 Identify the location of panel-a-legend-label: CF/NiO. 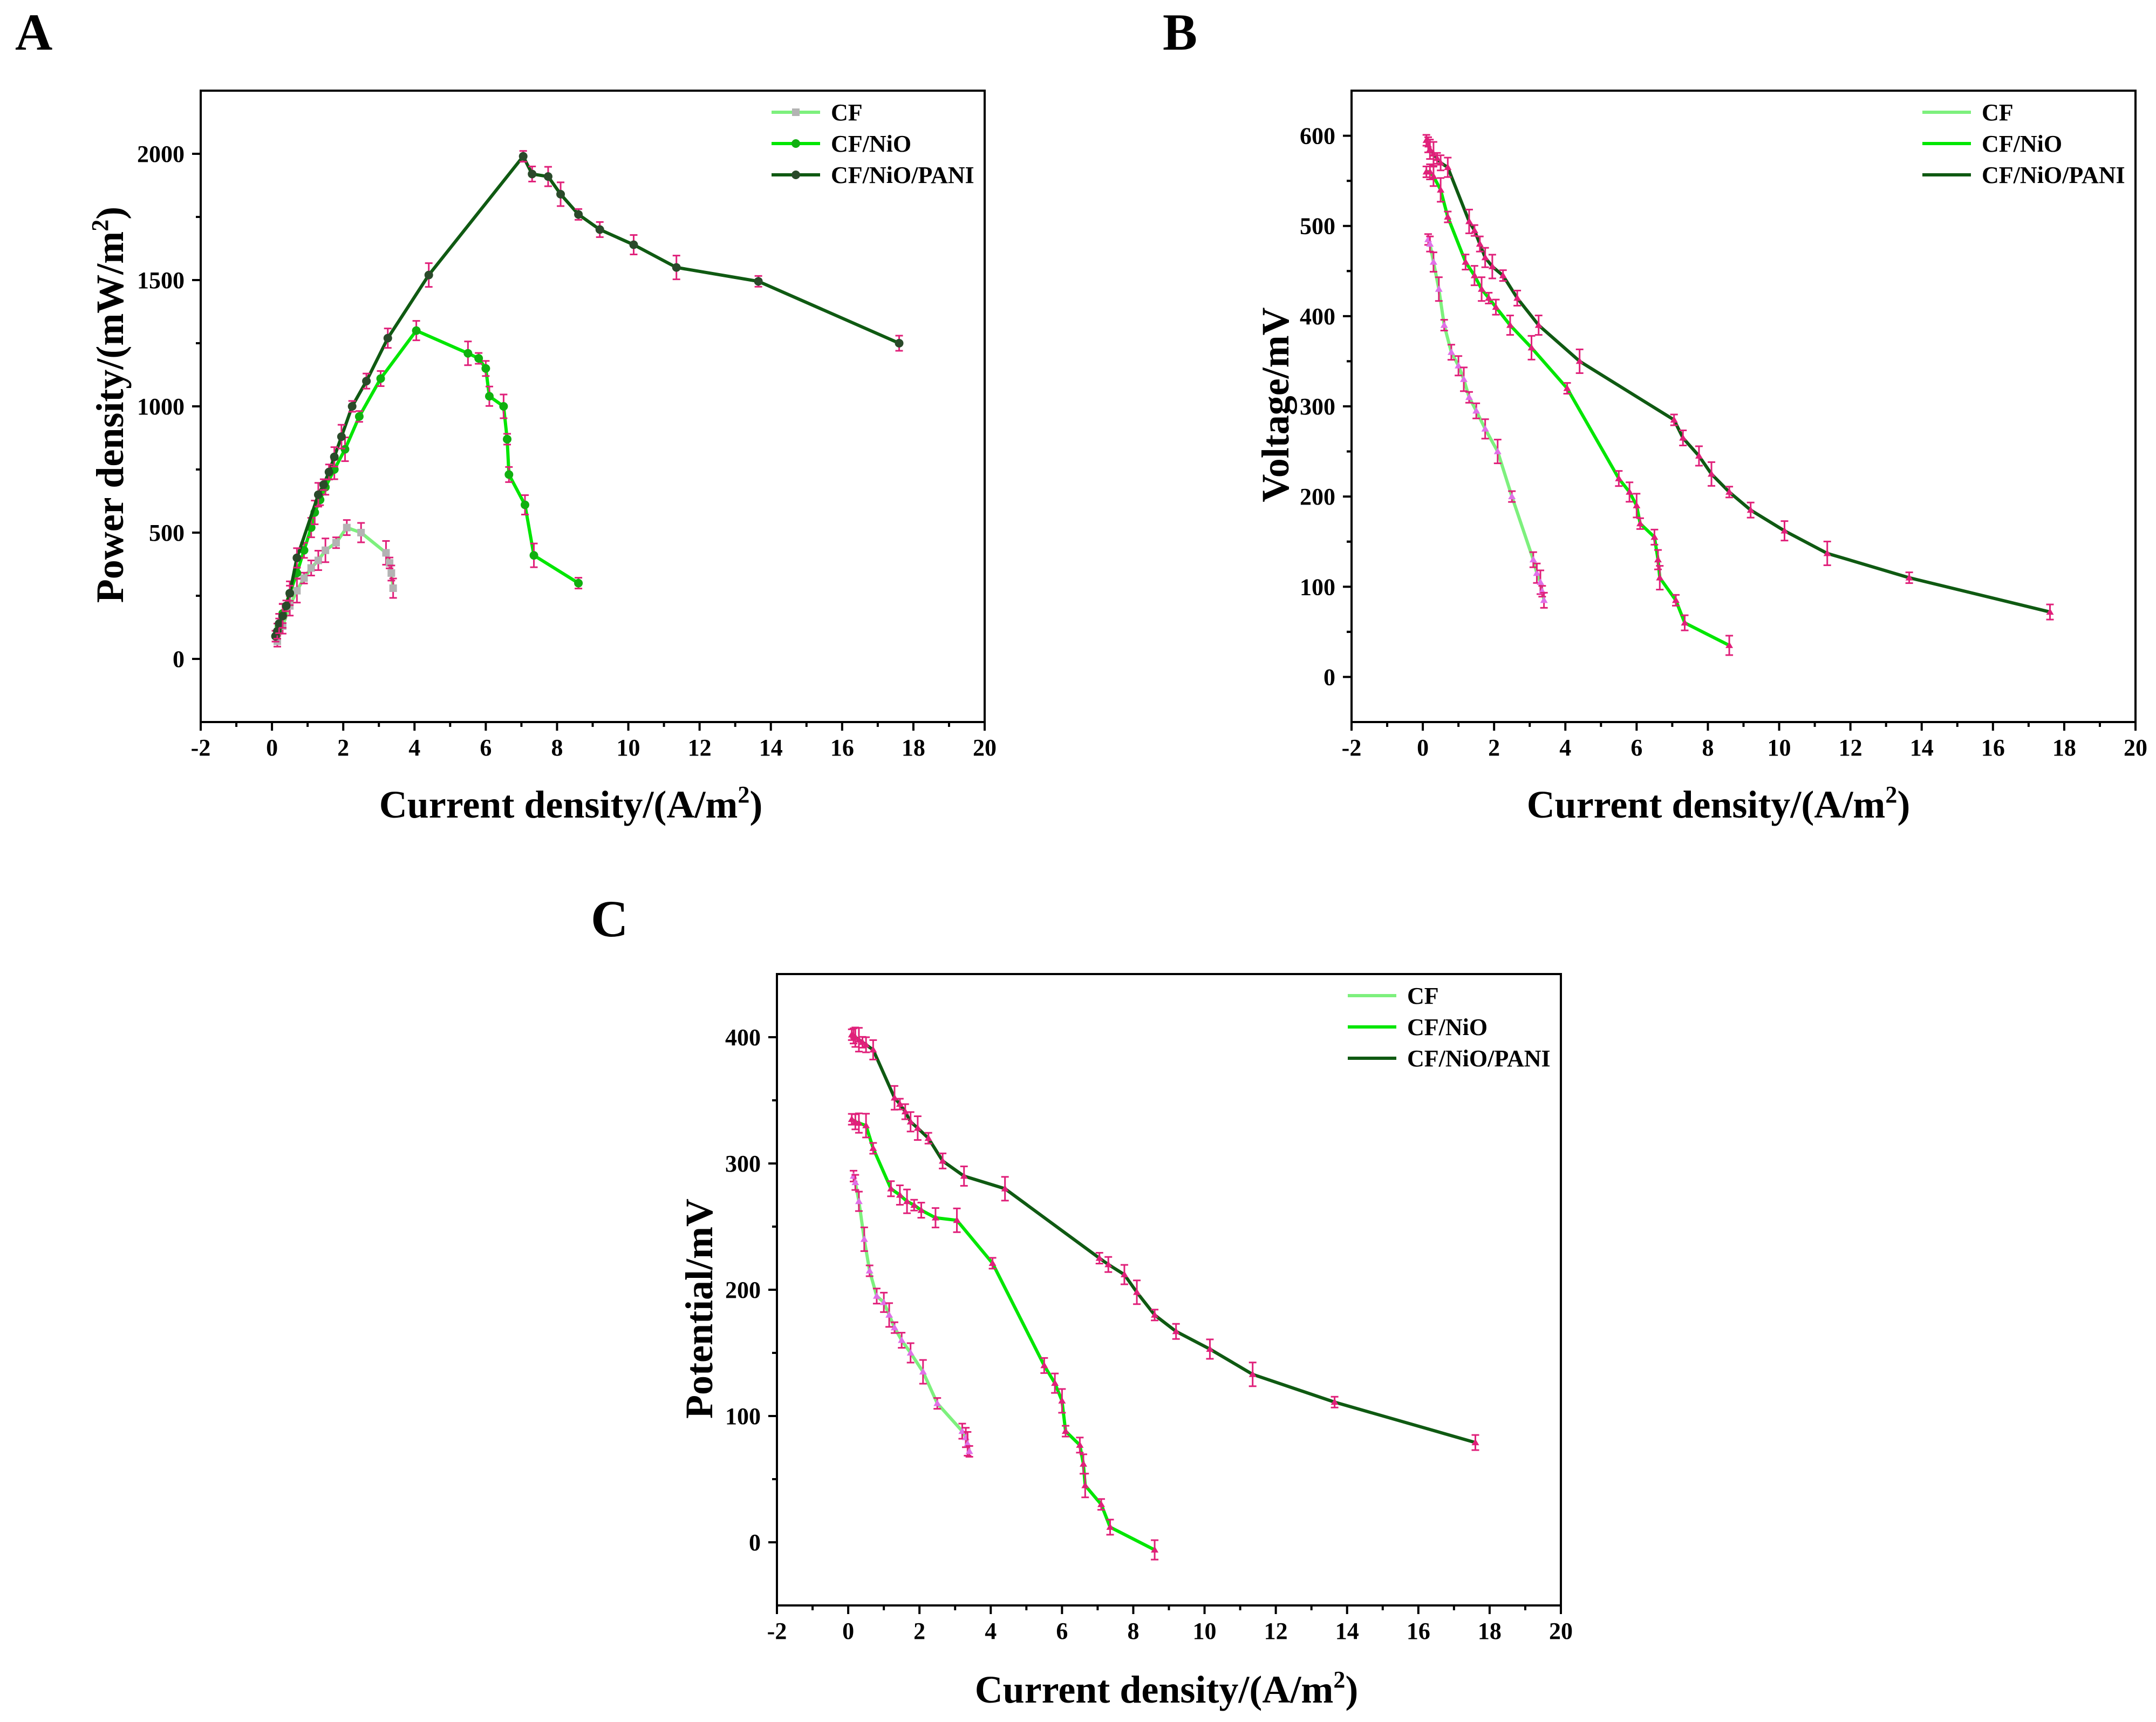
(871, 144).